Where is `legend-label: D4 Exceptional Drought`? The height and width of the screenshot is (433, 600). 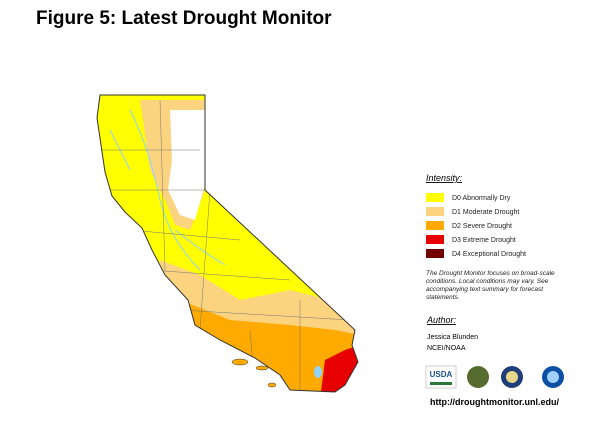 legend-label: D4 Exceptional Drought is located at coordinates (489, 254).